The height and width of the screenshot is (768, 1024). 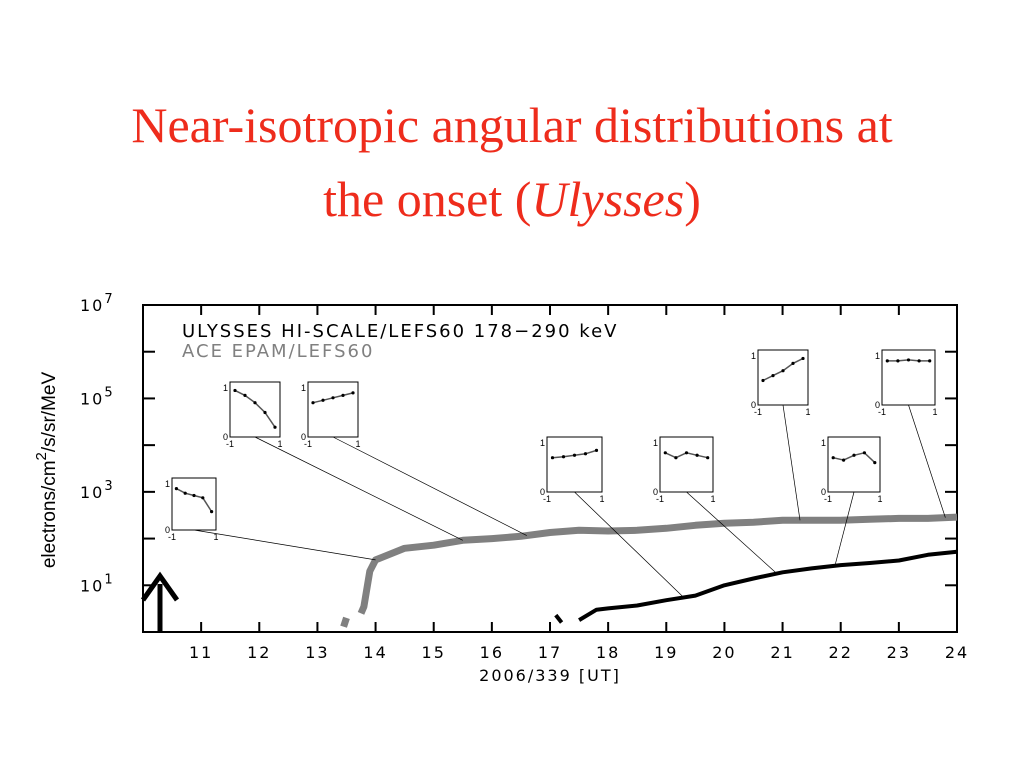 What do you see at coordinates (109, 299) in the screenshot?
I see `tick-exponent: 7` at bounding box center [109, 299].